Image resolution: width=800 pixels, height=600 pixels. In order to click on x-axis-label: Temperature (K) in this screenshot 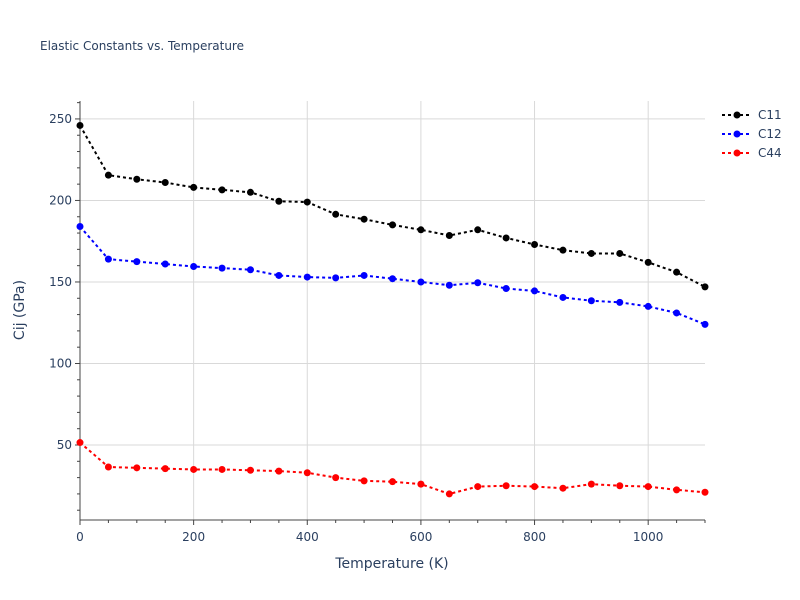, I will do `click(391, 564)`.